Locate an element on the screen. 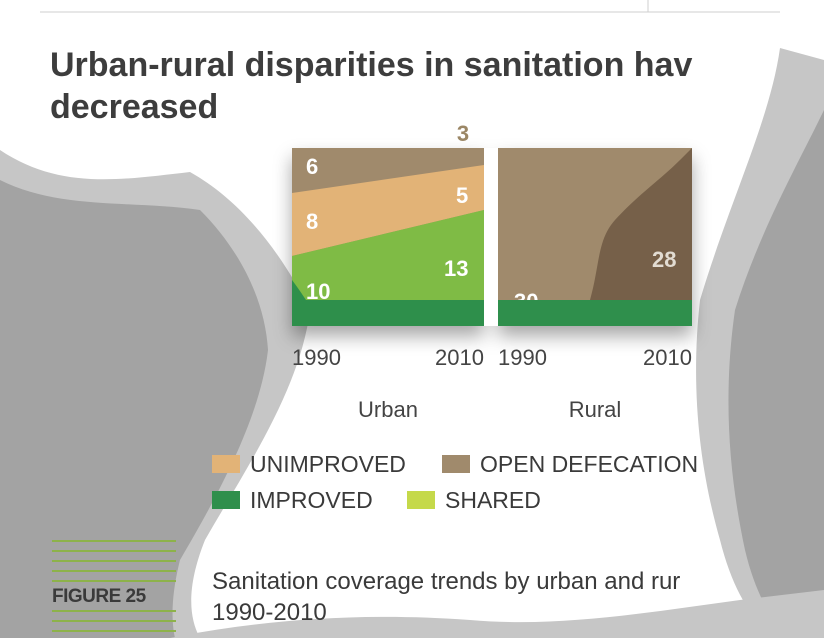 Image resolution: width=824 pixels, height=638 pixels. figure-caption-line-2: 1990-2010 is located at coordinates (269, 612).